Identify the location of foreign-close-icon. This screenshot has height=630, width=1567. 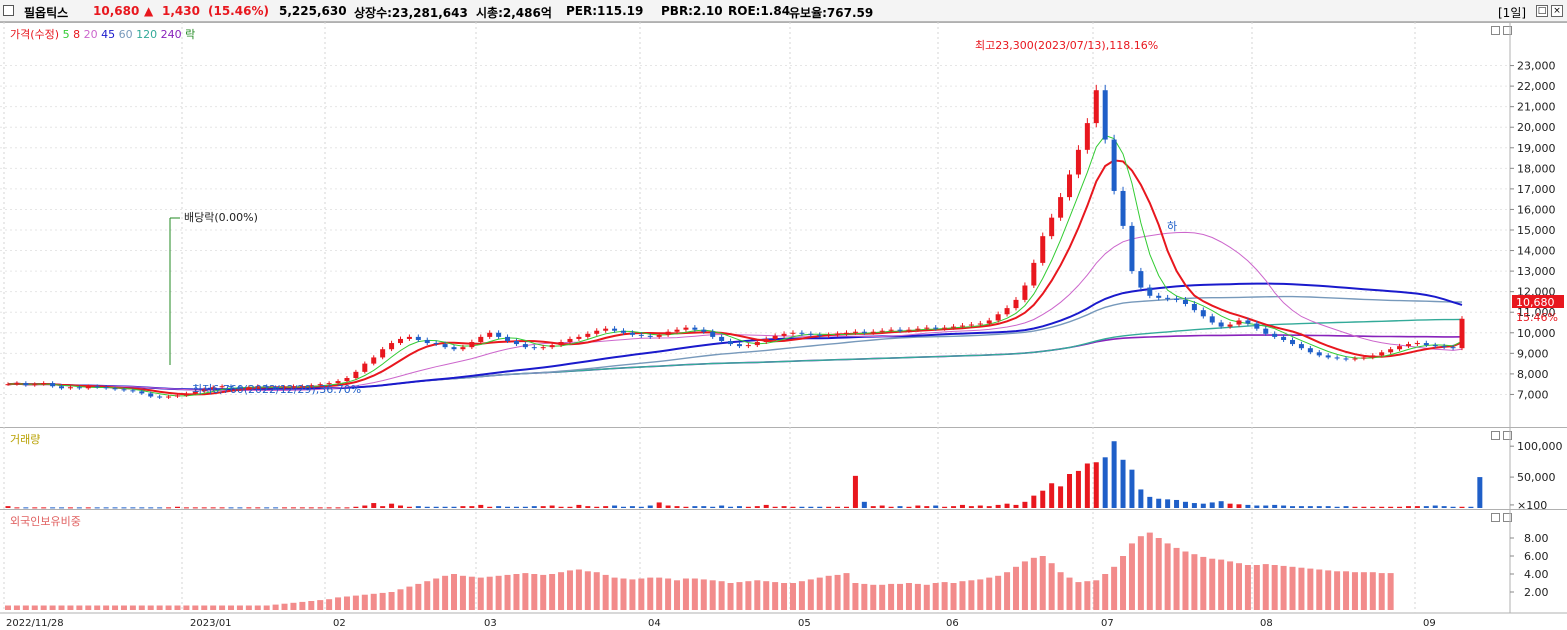
(1507, 517).